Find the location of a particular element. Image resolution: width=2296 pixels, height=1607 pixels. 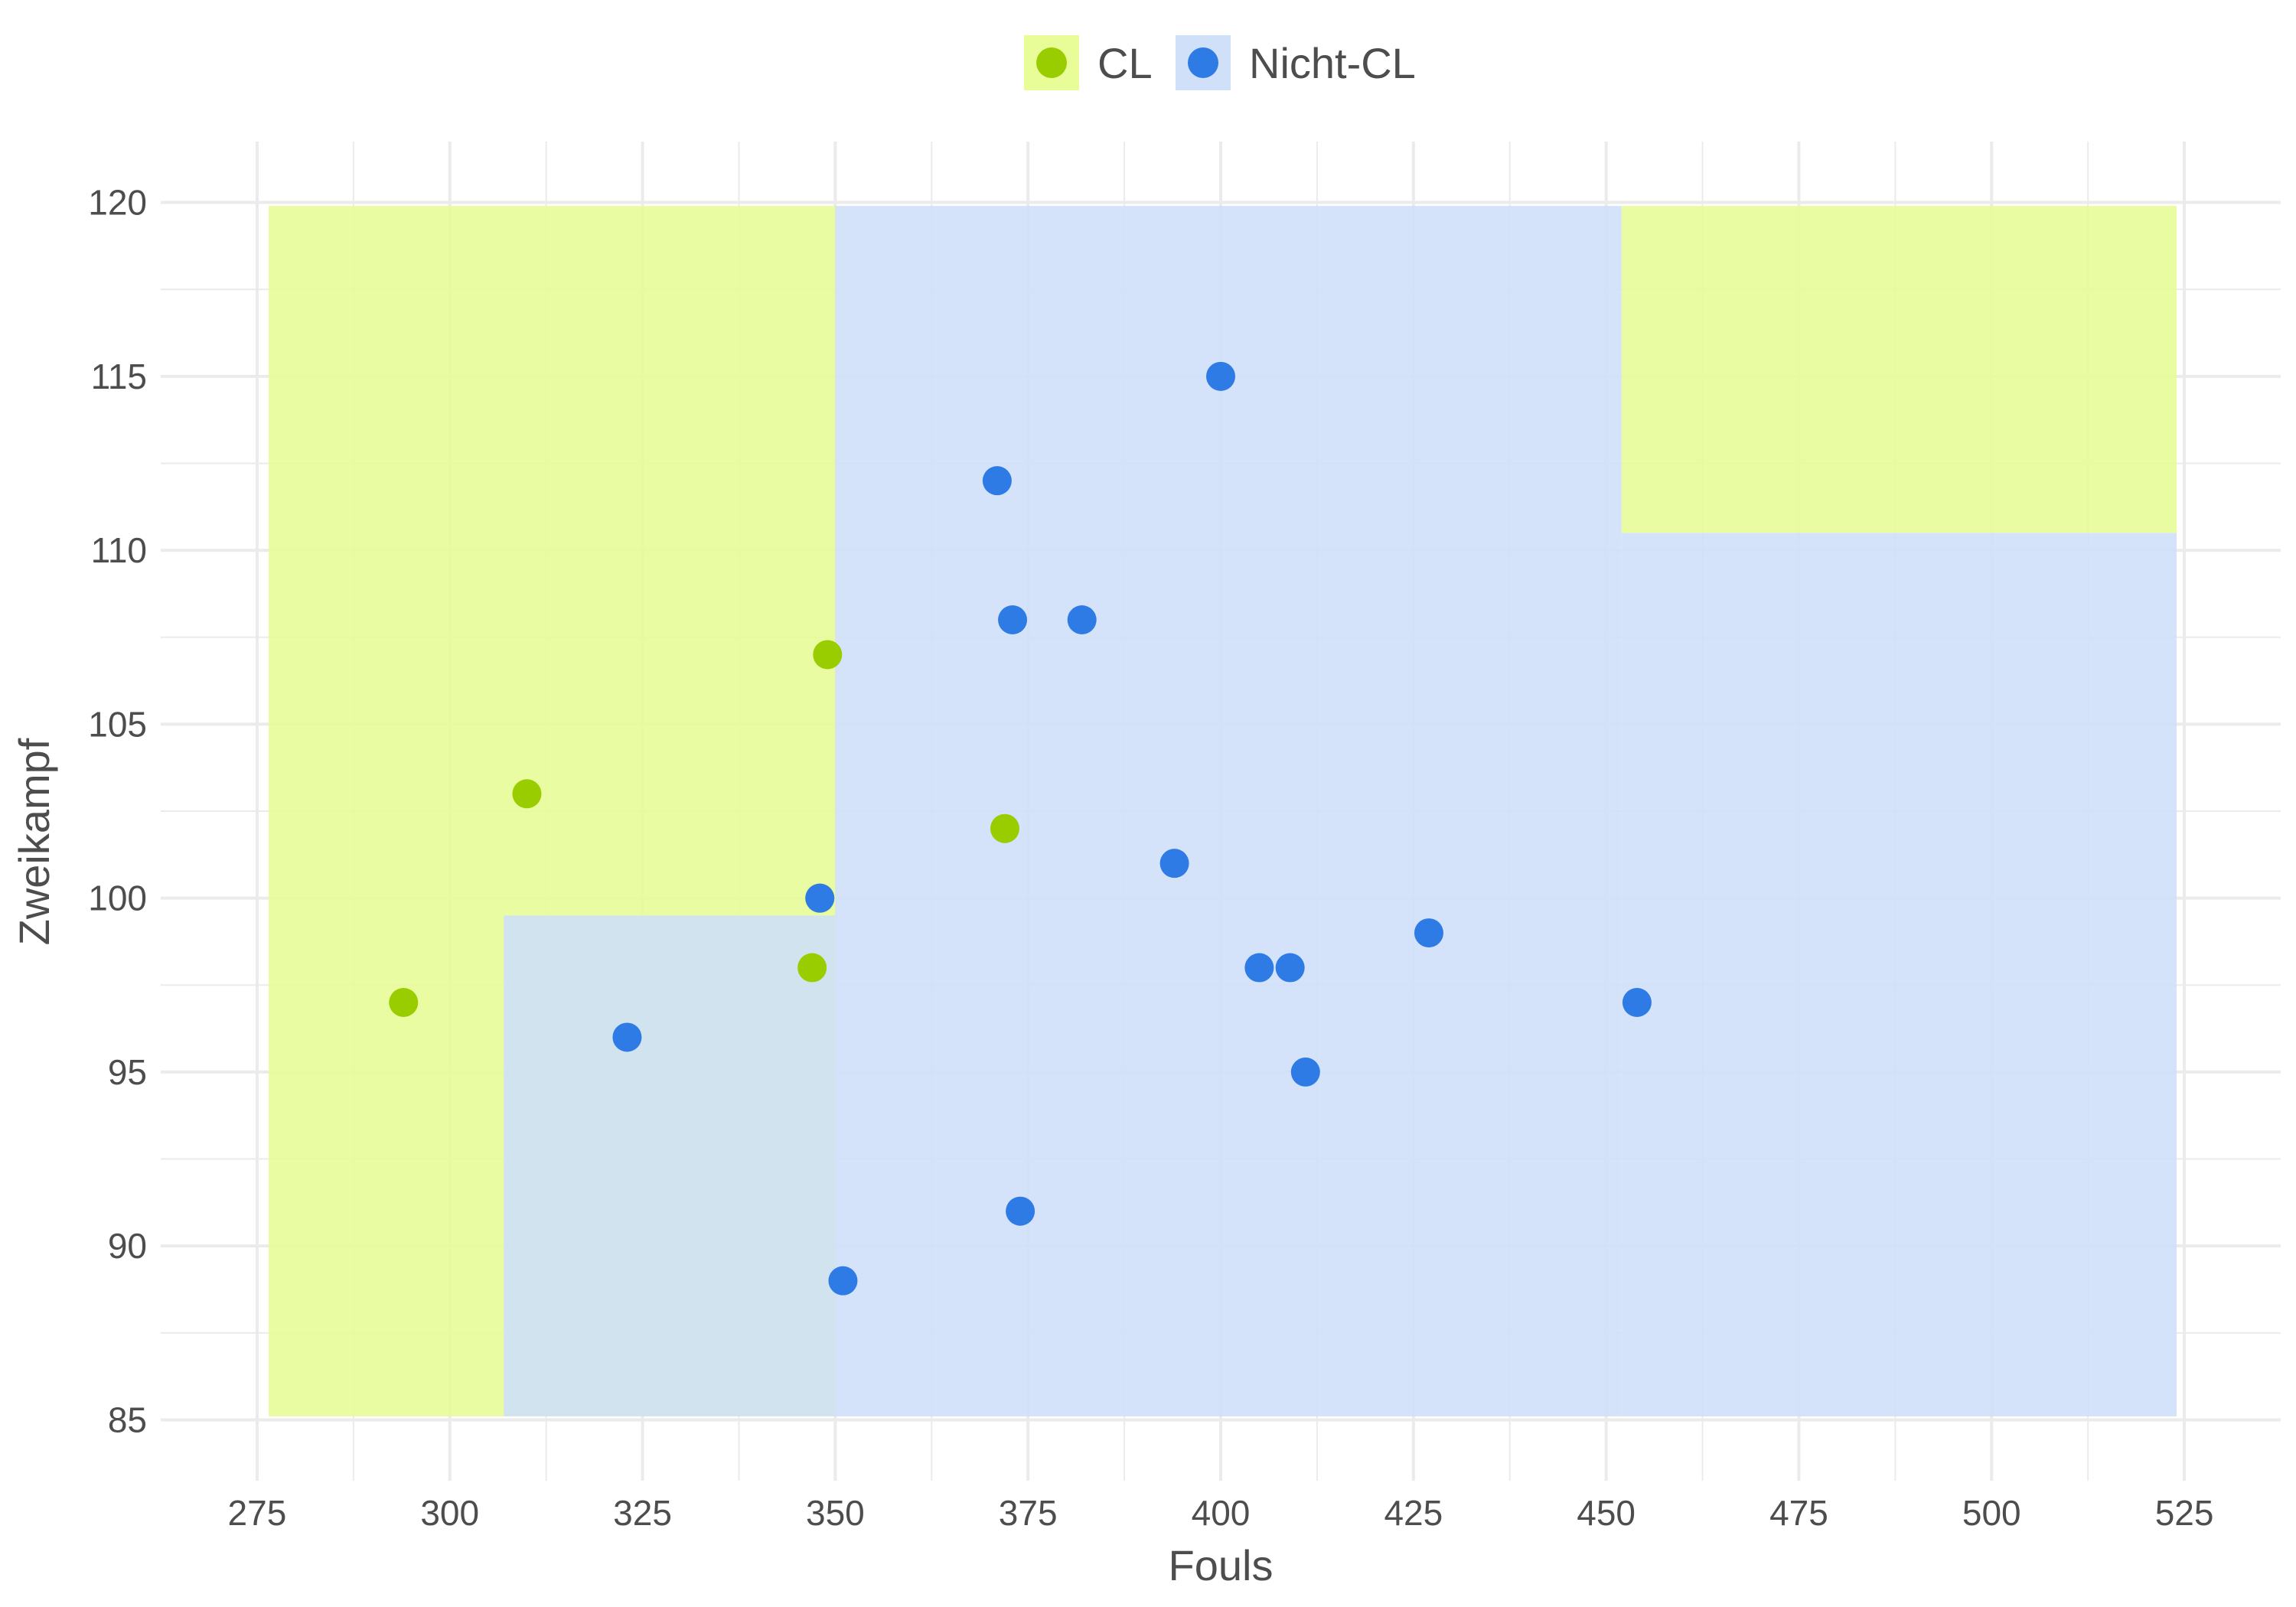

y-tick-label: 90 is located at coordinates (127, 1246).